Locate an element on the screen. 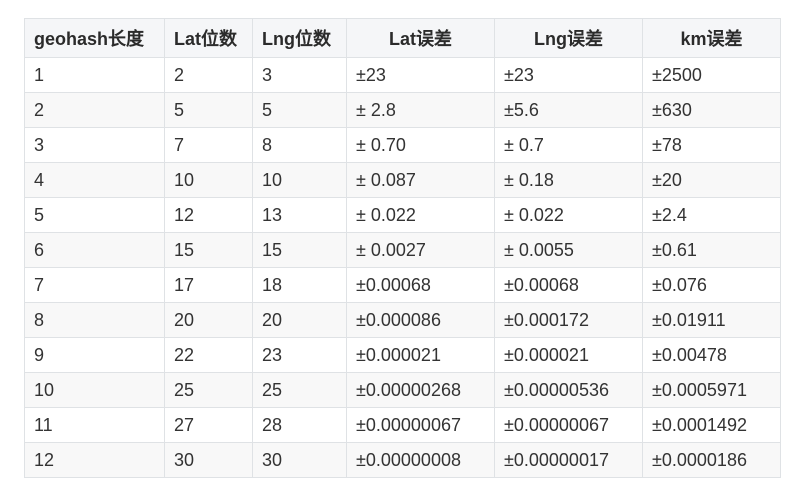 This screenshot has width=799, height=487. cell-lat-error: ±0.000021 is located at coordinates (420, 355).